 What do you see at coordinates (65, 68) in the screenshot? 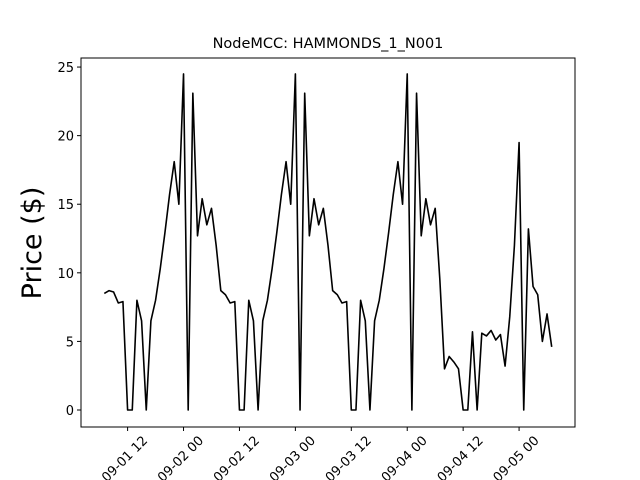
I see `y-tick-label: 25` at bounding box center [65, 68].